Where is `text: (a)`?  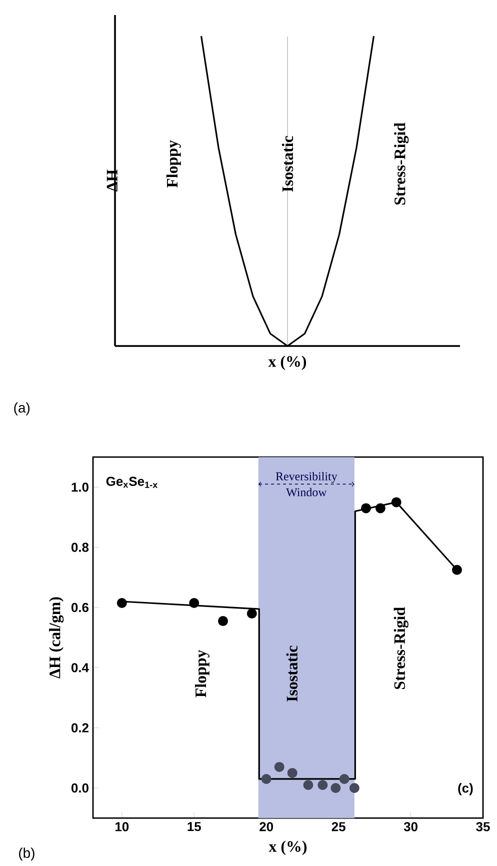 text: (a) is located at coordinates (22, 409).